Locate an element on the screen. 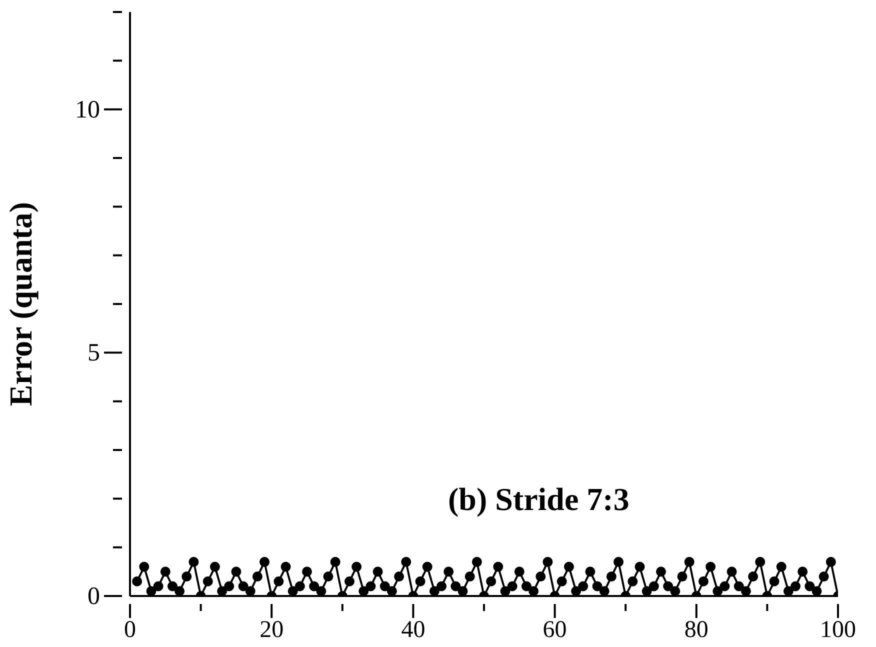  x-tick-label: 40 is located at coordinates (413, 630).